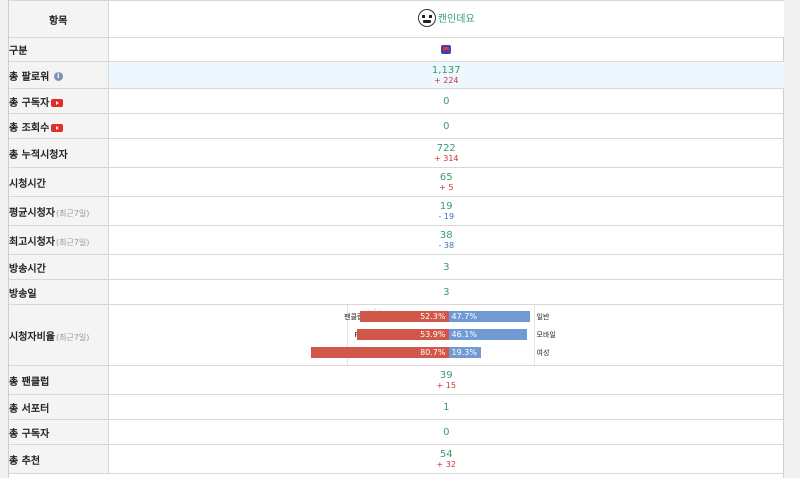  What do you see at coordinates (396, 267) in the screenshot?
I see `row-broadcast-time: 방송시간 3` at bounding box center [396, 267].